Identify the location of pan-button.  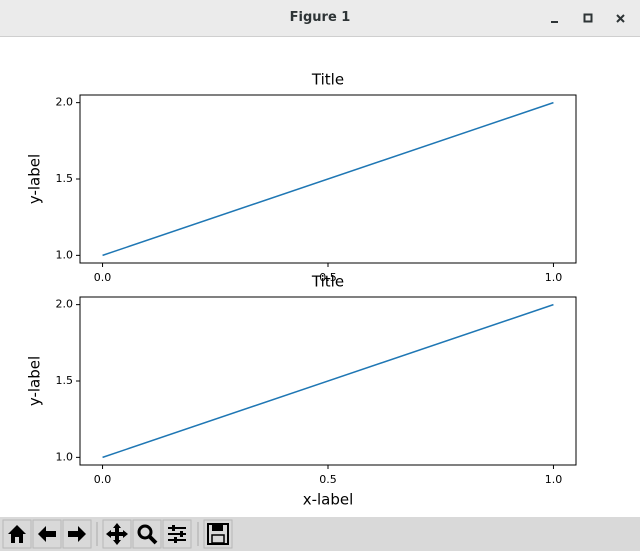
(117, 534).